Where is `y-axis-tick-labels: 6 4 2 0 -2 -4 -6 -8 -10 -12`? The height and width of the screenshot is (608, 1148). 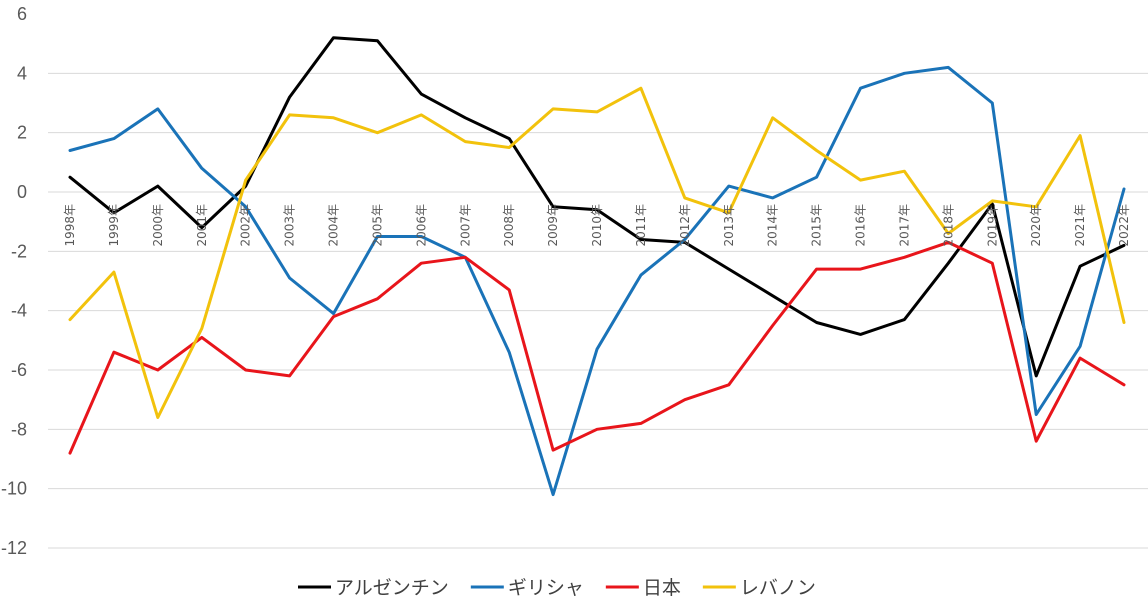 y-axis-tick-labels: 6 4 2 0 -2 -4 -6 -8 -10 -12 is located at coordinates (14, 281).